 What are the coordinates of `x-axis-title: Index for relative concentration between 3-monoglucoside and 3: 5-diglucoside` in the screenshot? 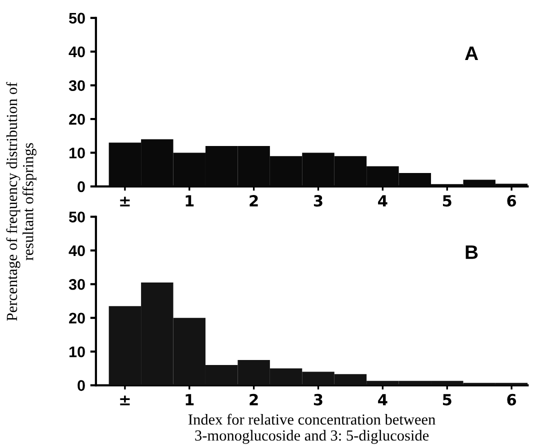 It's located at (312, 429).